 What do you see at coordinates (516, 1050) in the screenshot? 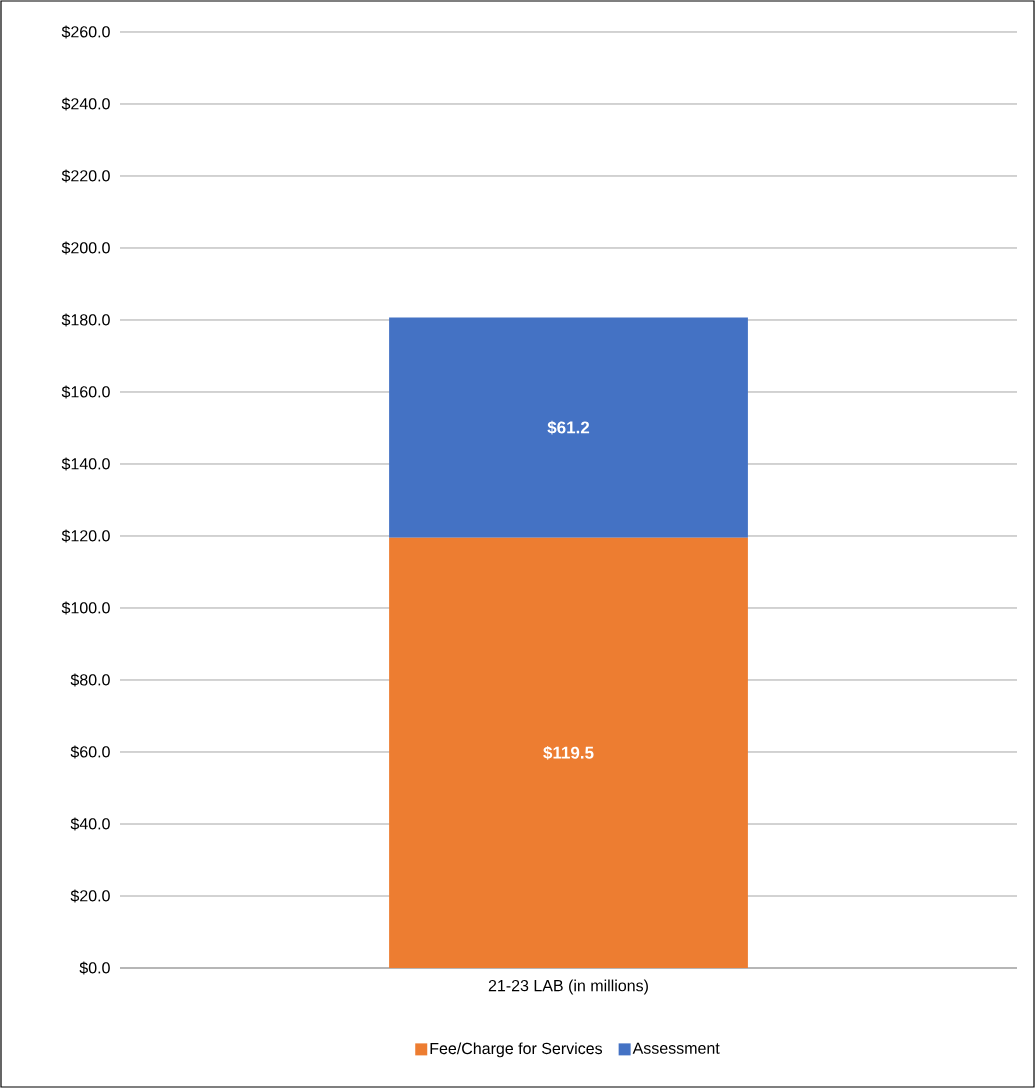
I see `legend-label: Fee/Charge for Services` at bounding box center [516, 1050].